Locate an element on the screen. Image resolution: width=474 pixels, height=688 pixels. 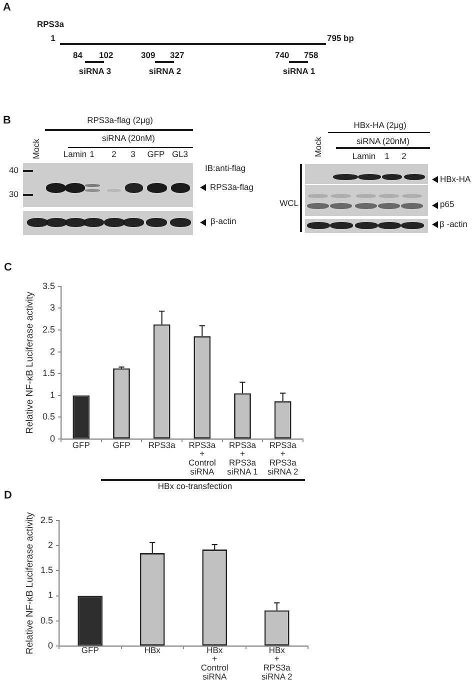
text: β -actin is located at coordinates (454, 224).